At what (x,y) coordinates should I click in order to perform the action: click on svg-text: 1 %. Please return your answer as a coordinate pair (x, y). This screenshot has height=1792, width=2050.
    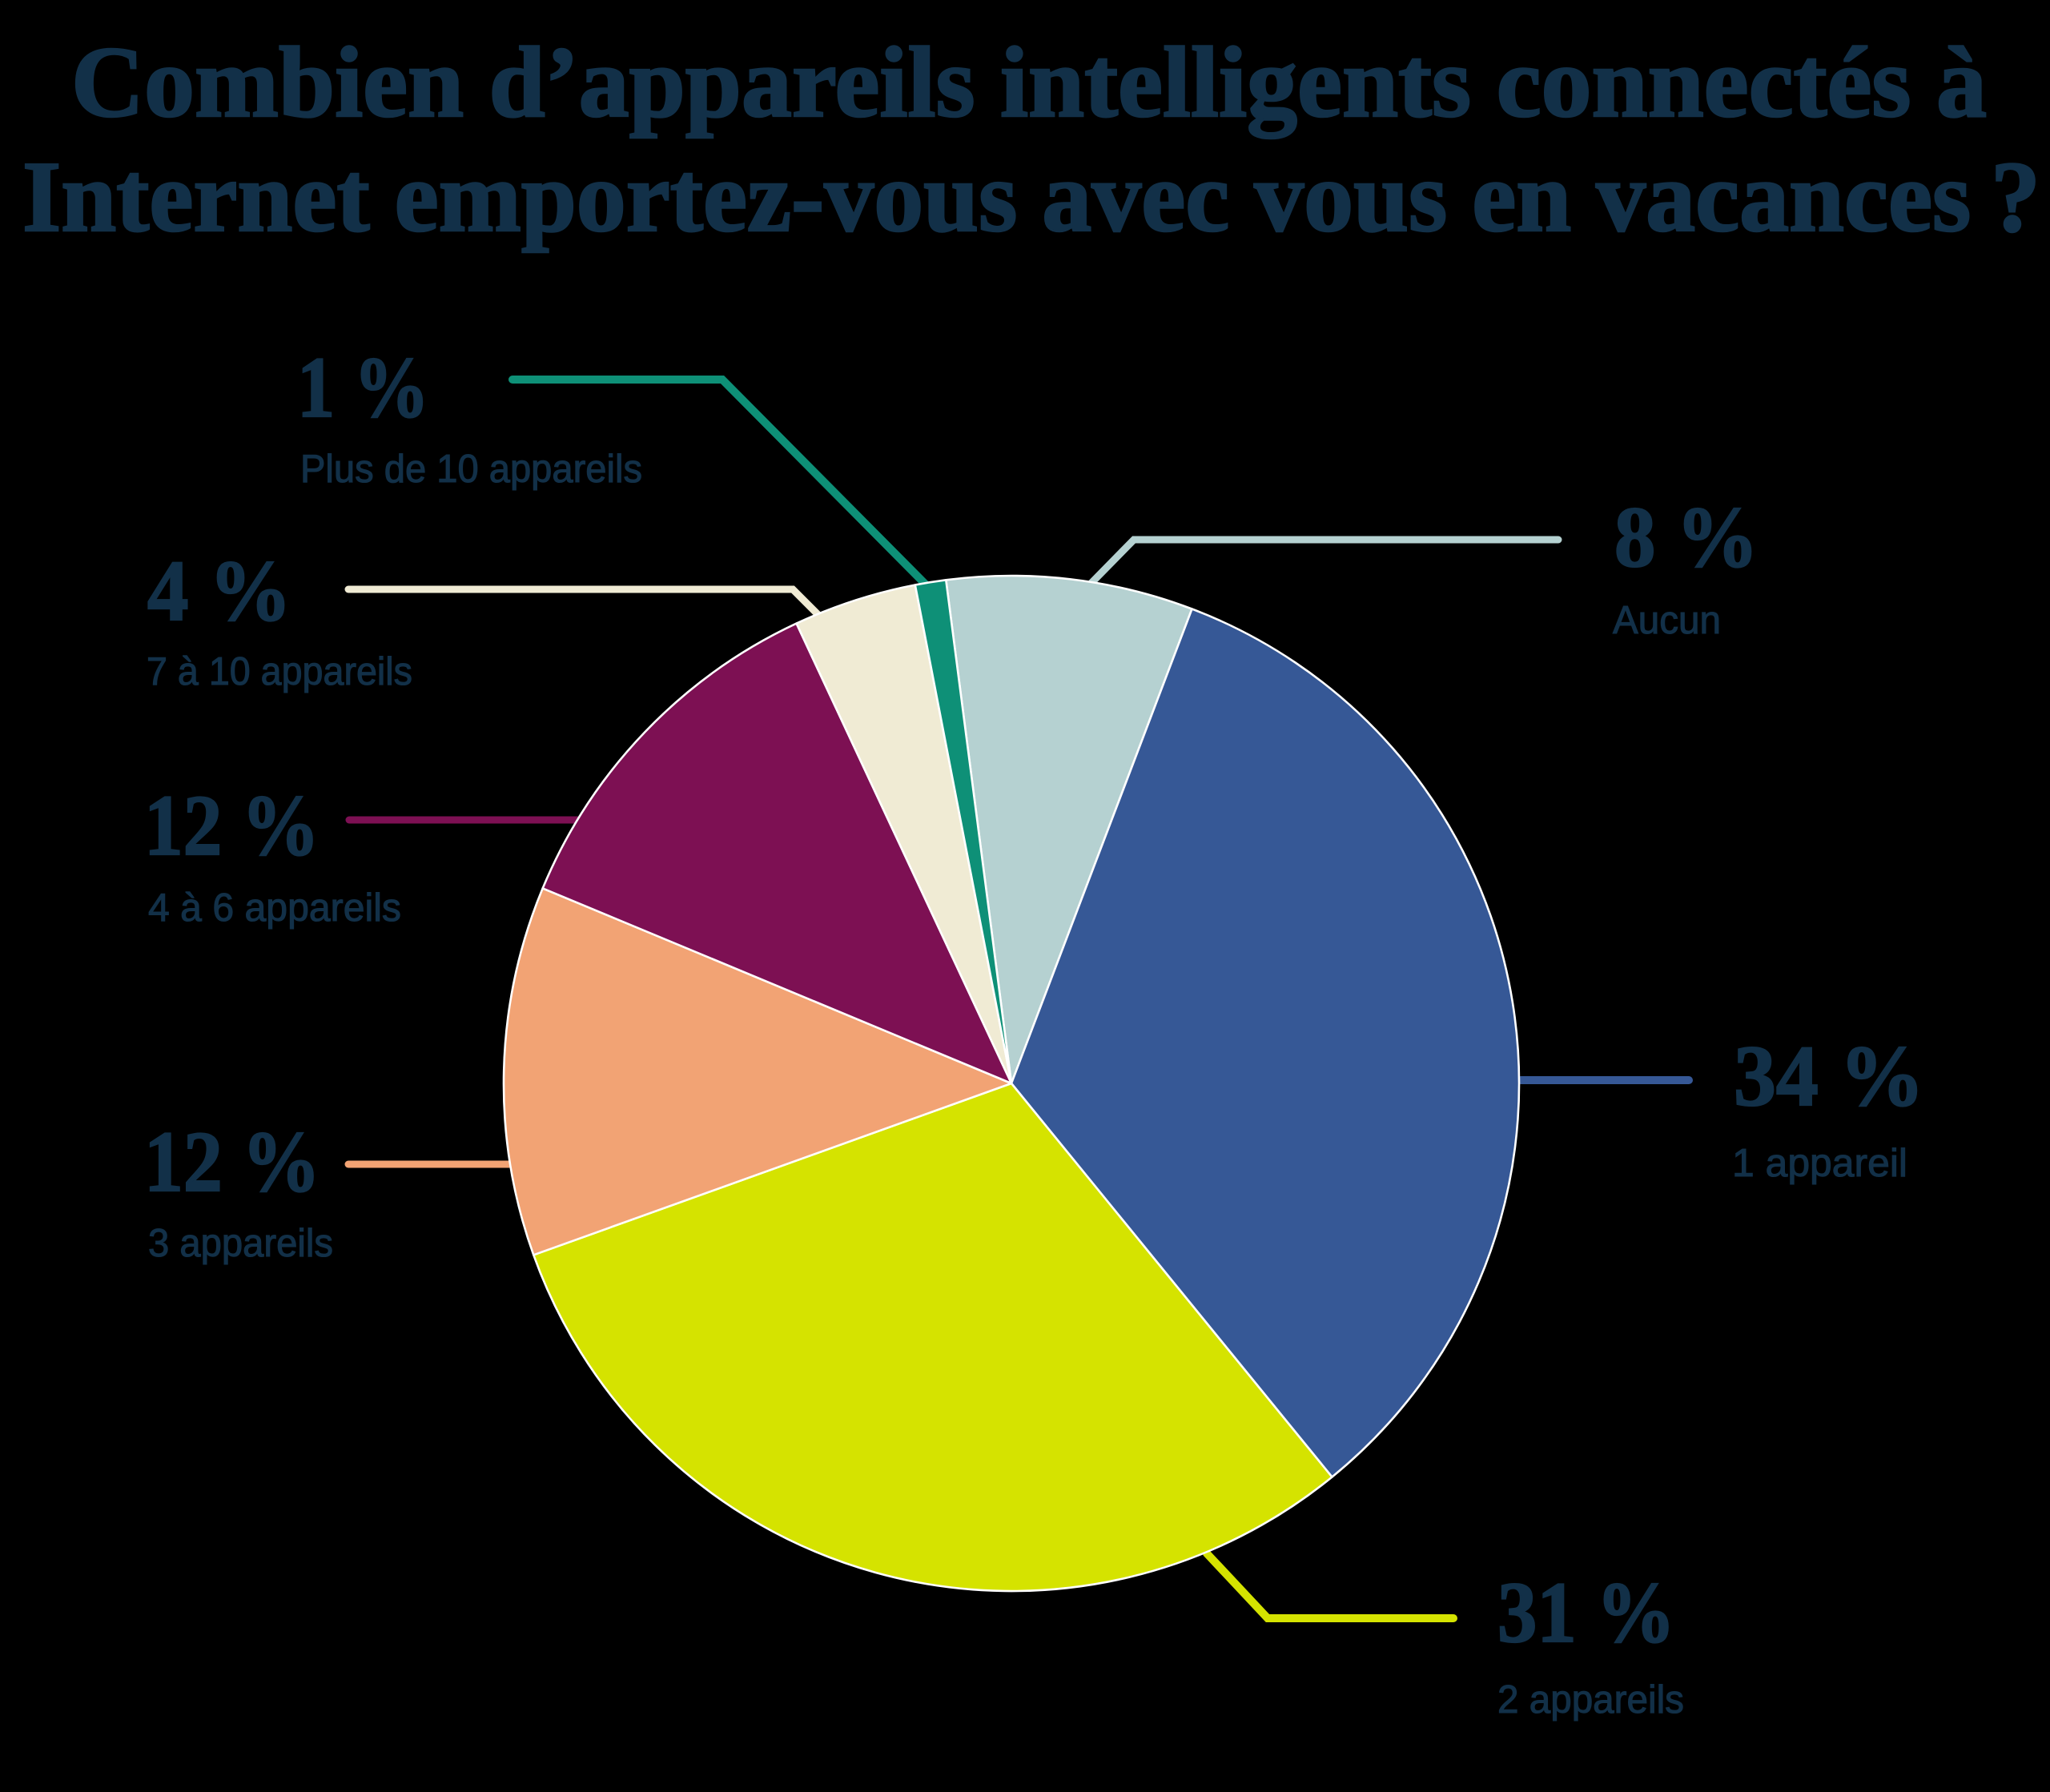
    Looking at the image, I should click on (363, 388).